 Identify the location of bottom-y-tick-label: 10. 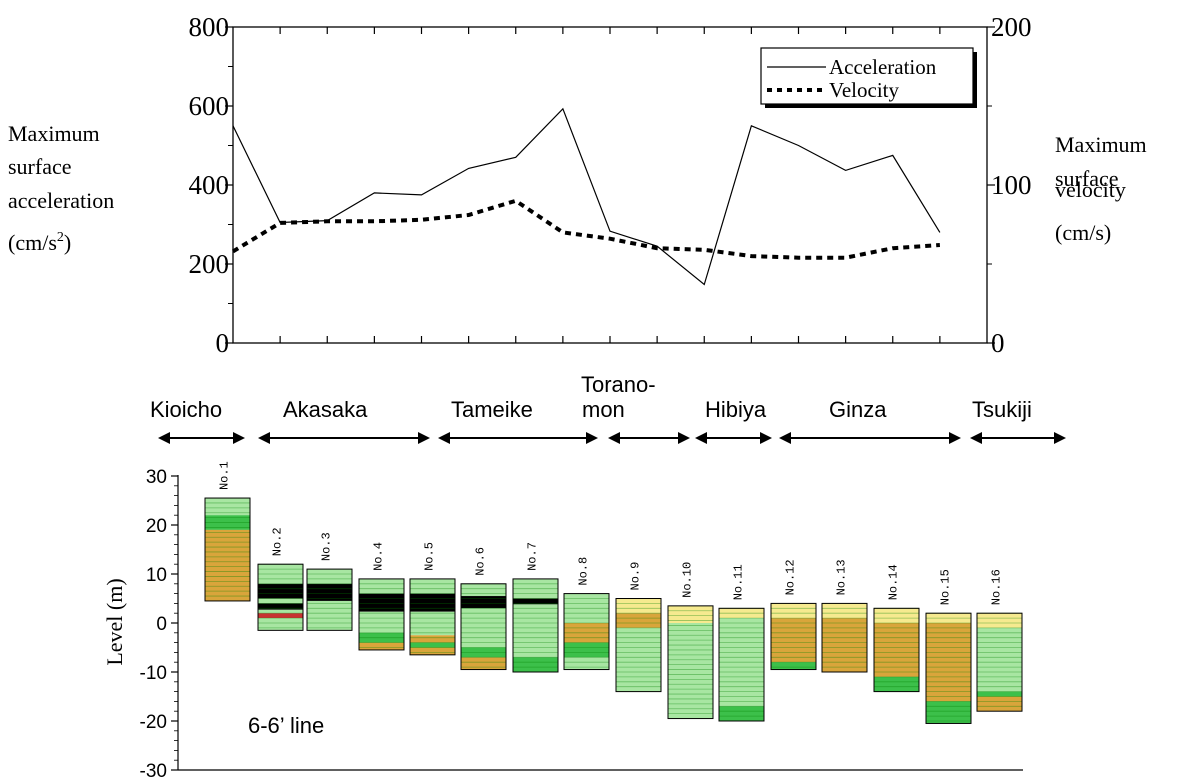
(156, 575).